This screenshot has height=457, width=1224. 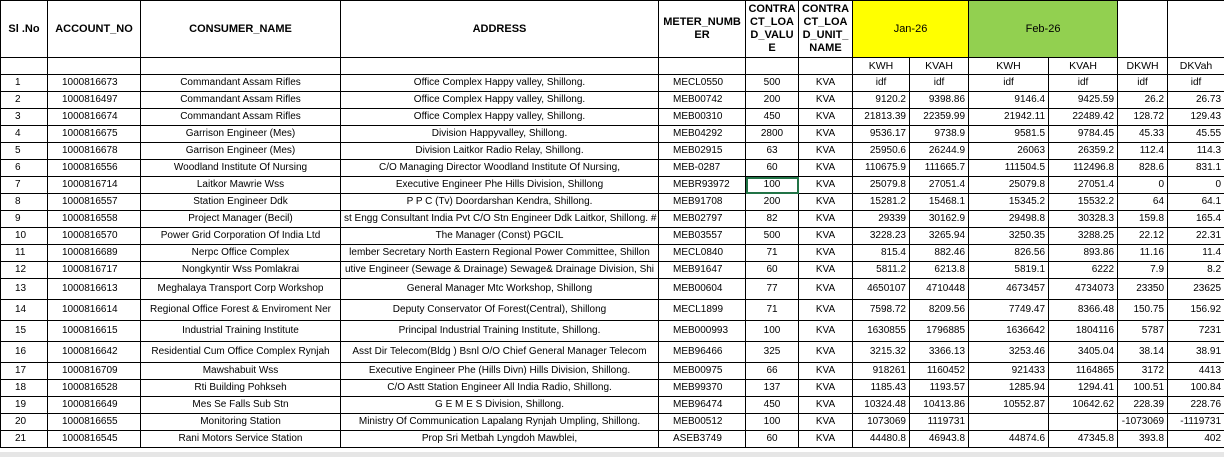 I want to click on consumer-name: Residential Cum Office Complex Rynjah, so click(x=240, y=352).